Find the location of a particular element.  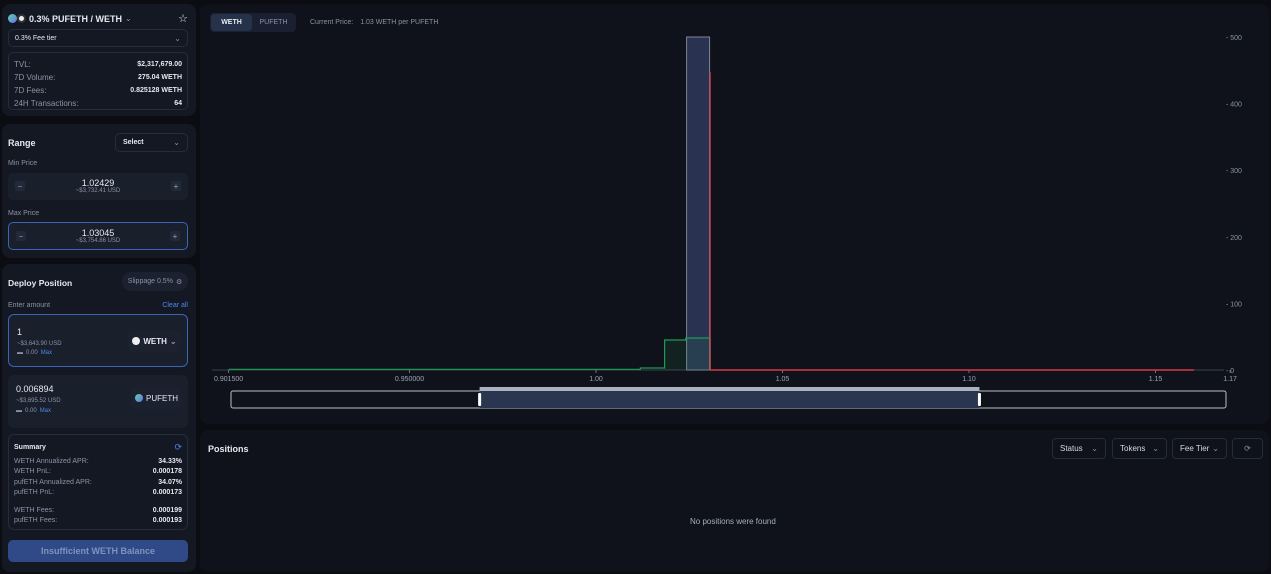

min-price-usd: ~$3,732.41 USD is located at coordinates (98, 191).